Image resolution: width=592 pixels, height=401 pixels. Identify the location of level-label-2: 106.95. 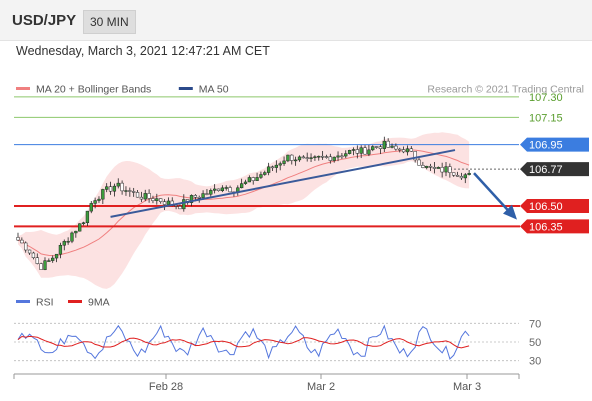
(546, 146).